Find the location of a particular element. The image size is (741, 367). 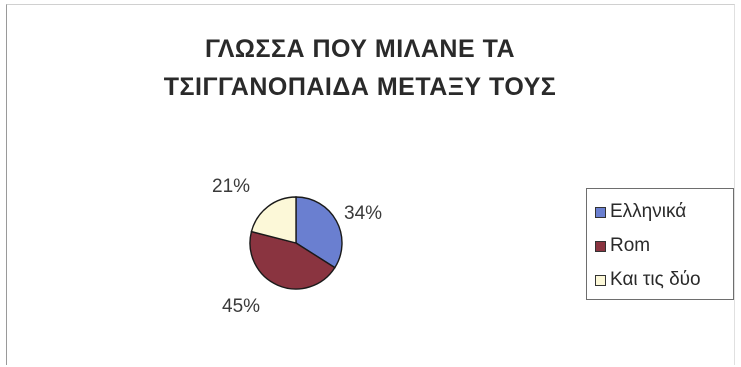

legend-swatch-rom is located at coordinates (600, 246).